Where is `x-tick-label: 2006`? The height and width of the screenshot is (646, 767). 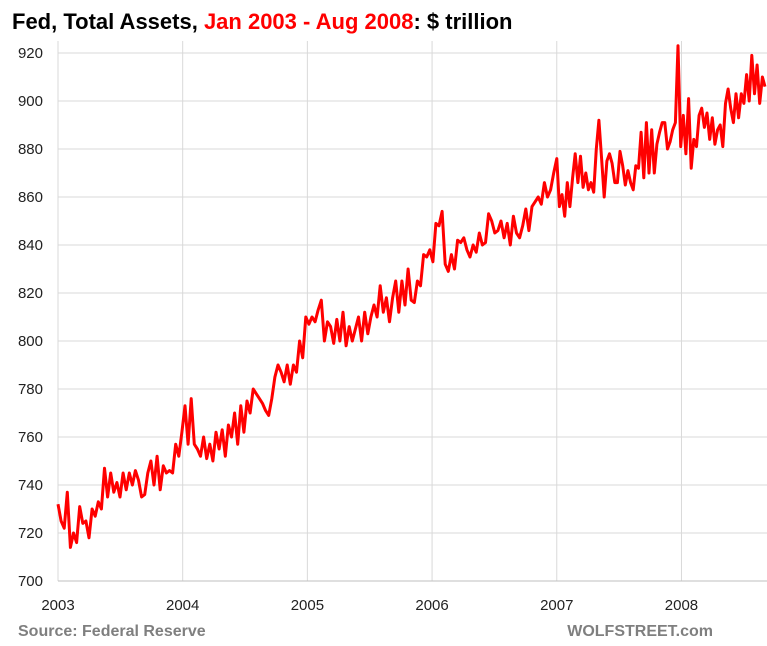 x-tick-label: 2006 is located at coordinates (431, 605).